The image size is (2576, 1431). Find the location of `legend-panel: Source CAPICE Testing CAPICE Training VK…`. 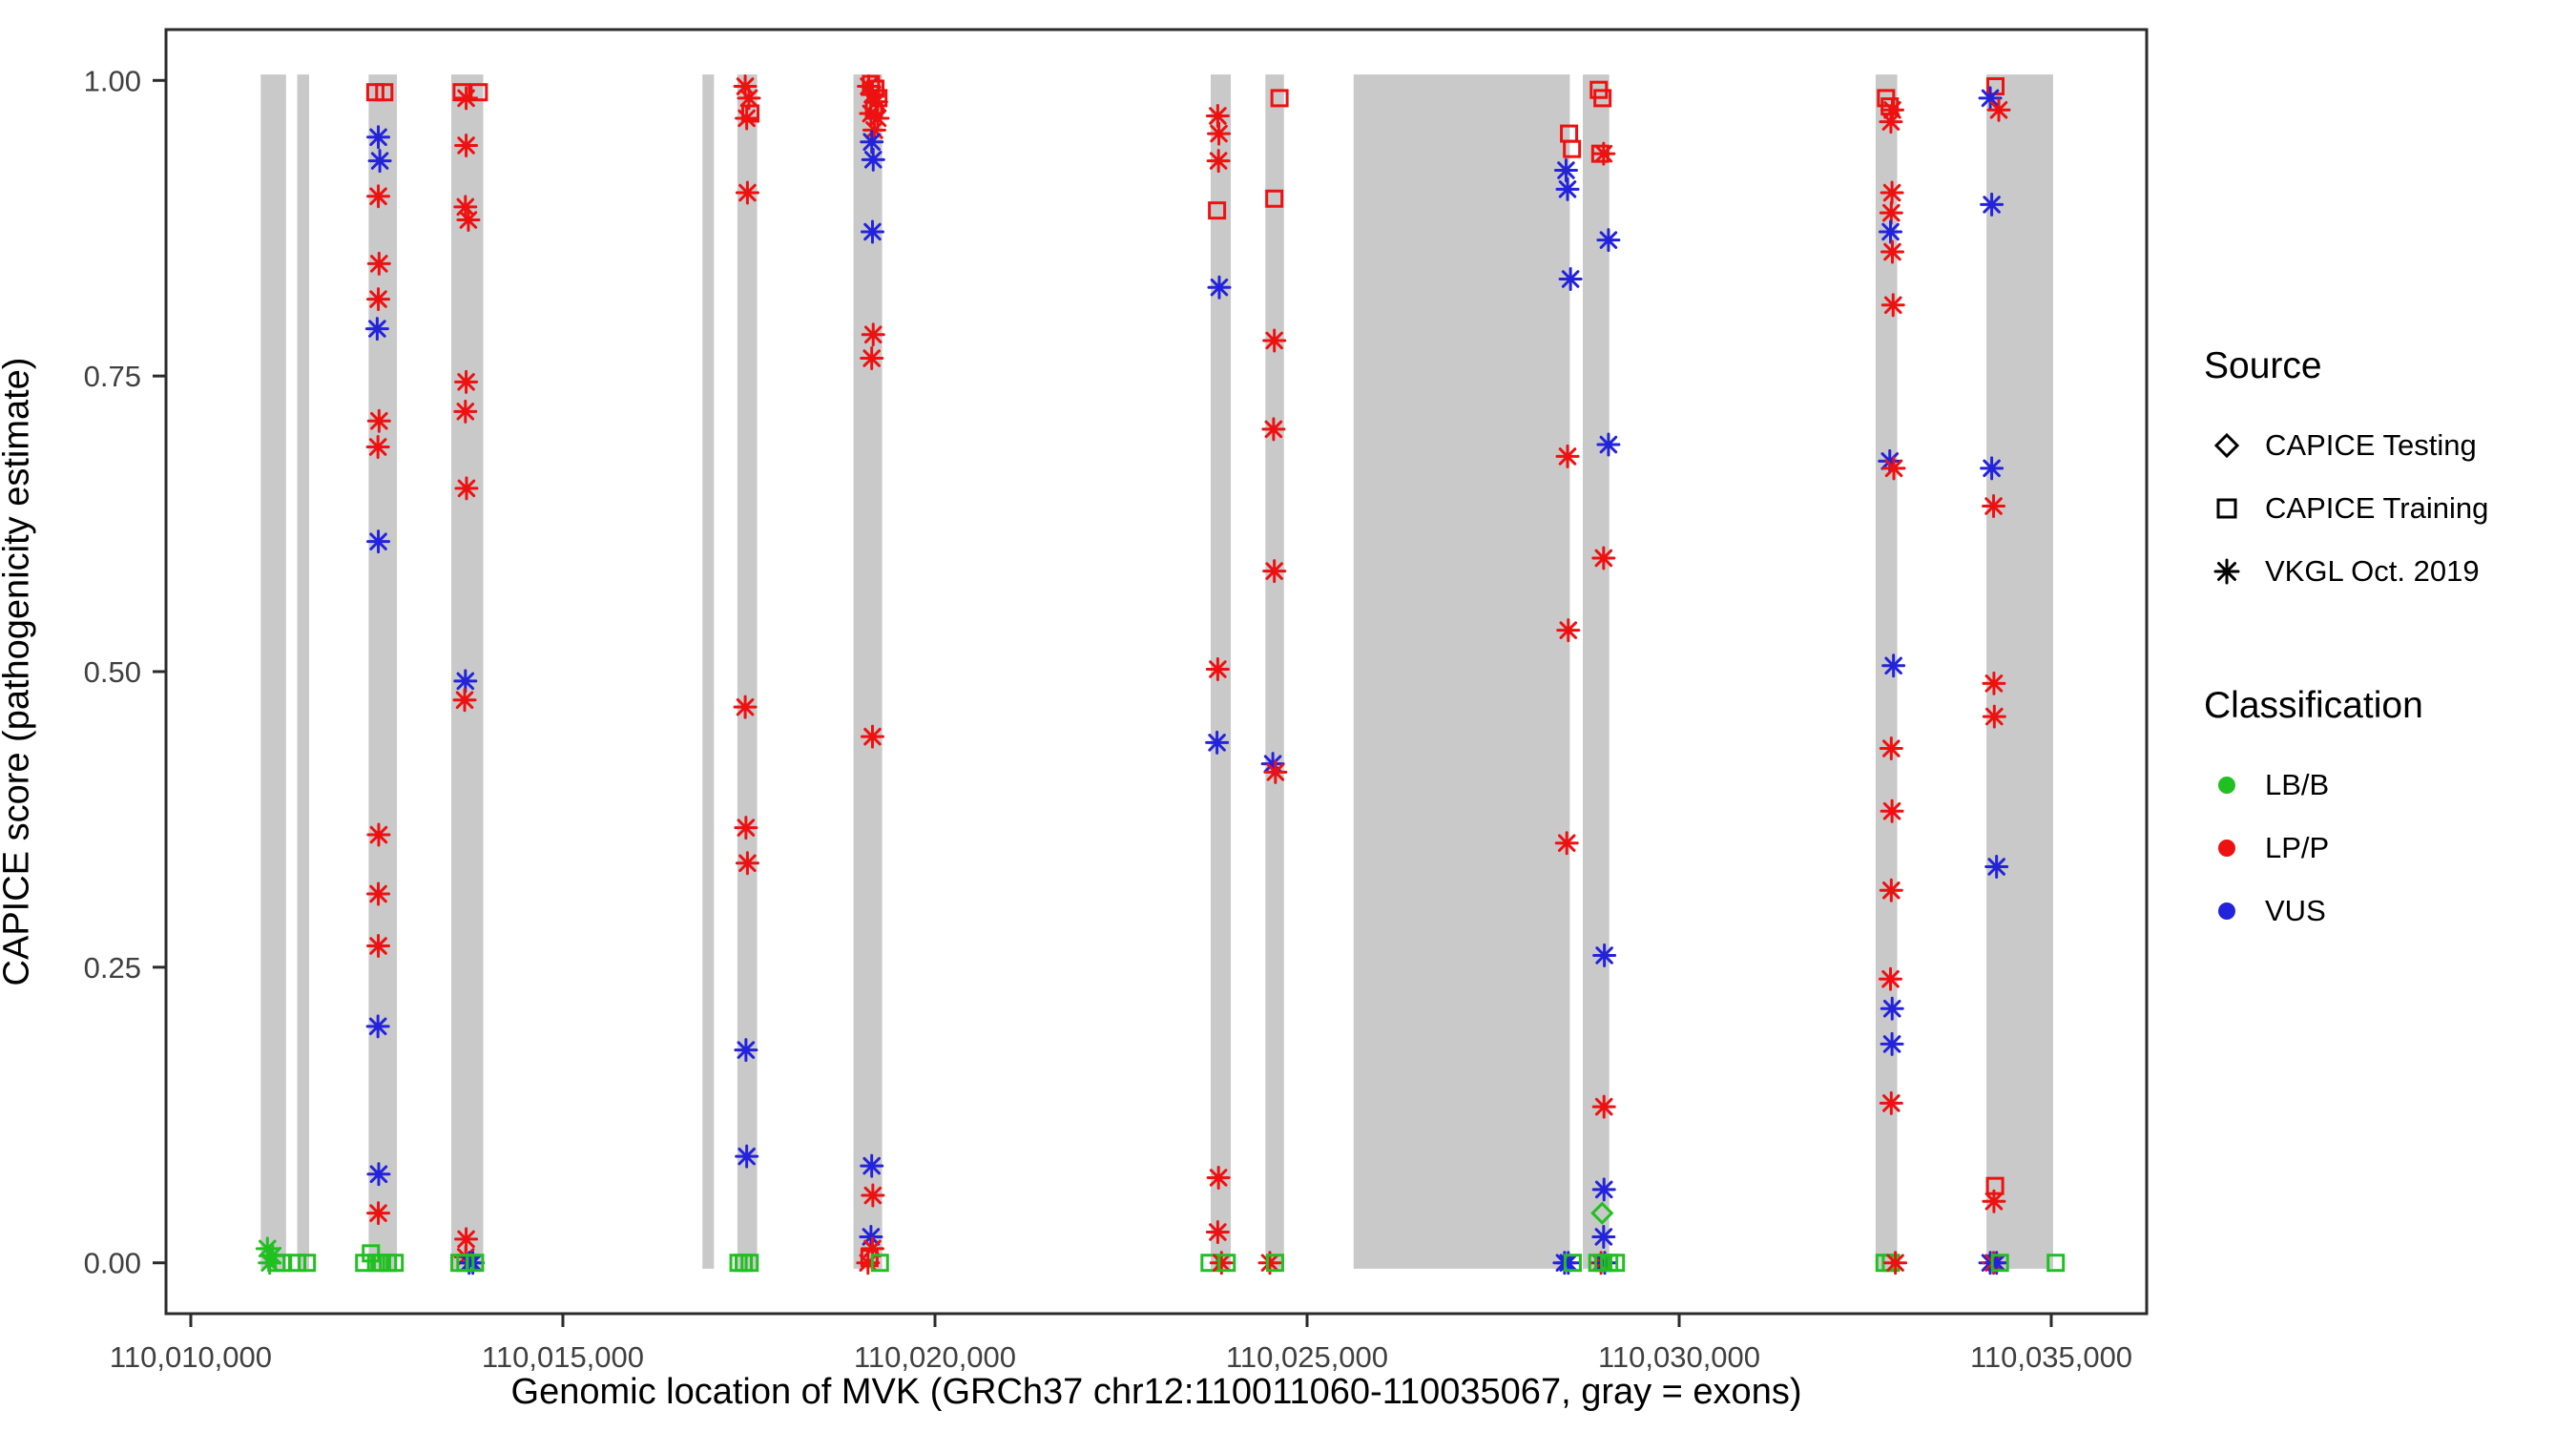

legend-panel: Source CAPICE Testing CAPICE Training VK… is located at coordinates (2346, 644).